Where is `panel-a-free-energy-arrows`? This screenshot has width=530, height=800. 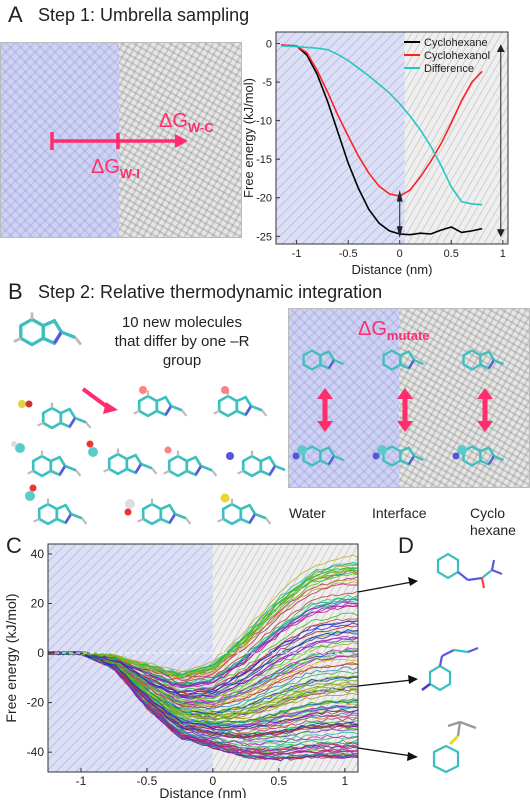
panel-a-free-energy-arrows is located at coordinates (119, 141).